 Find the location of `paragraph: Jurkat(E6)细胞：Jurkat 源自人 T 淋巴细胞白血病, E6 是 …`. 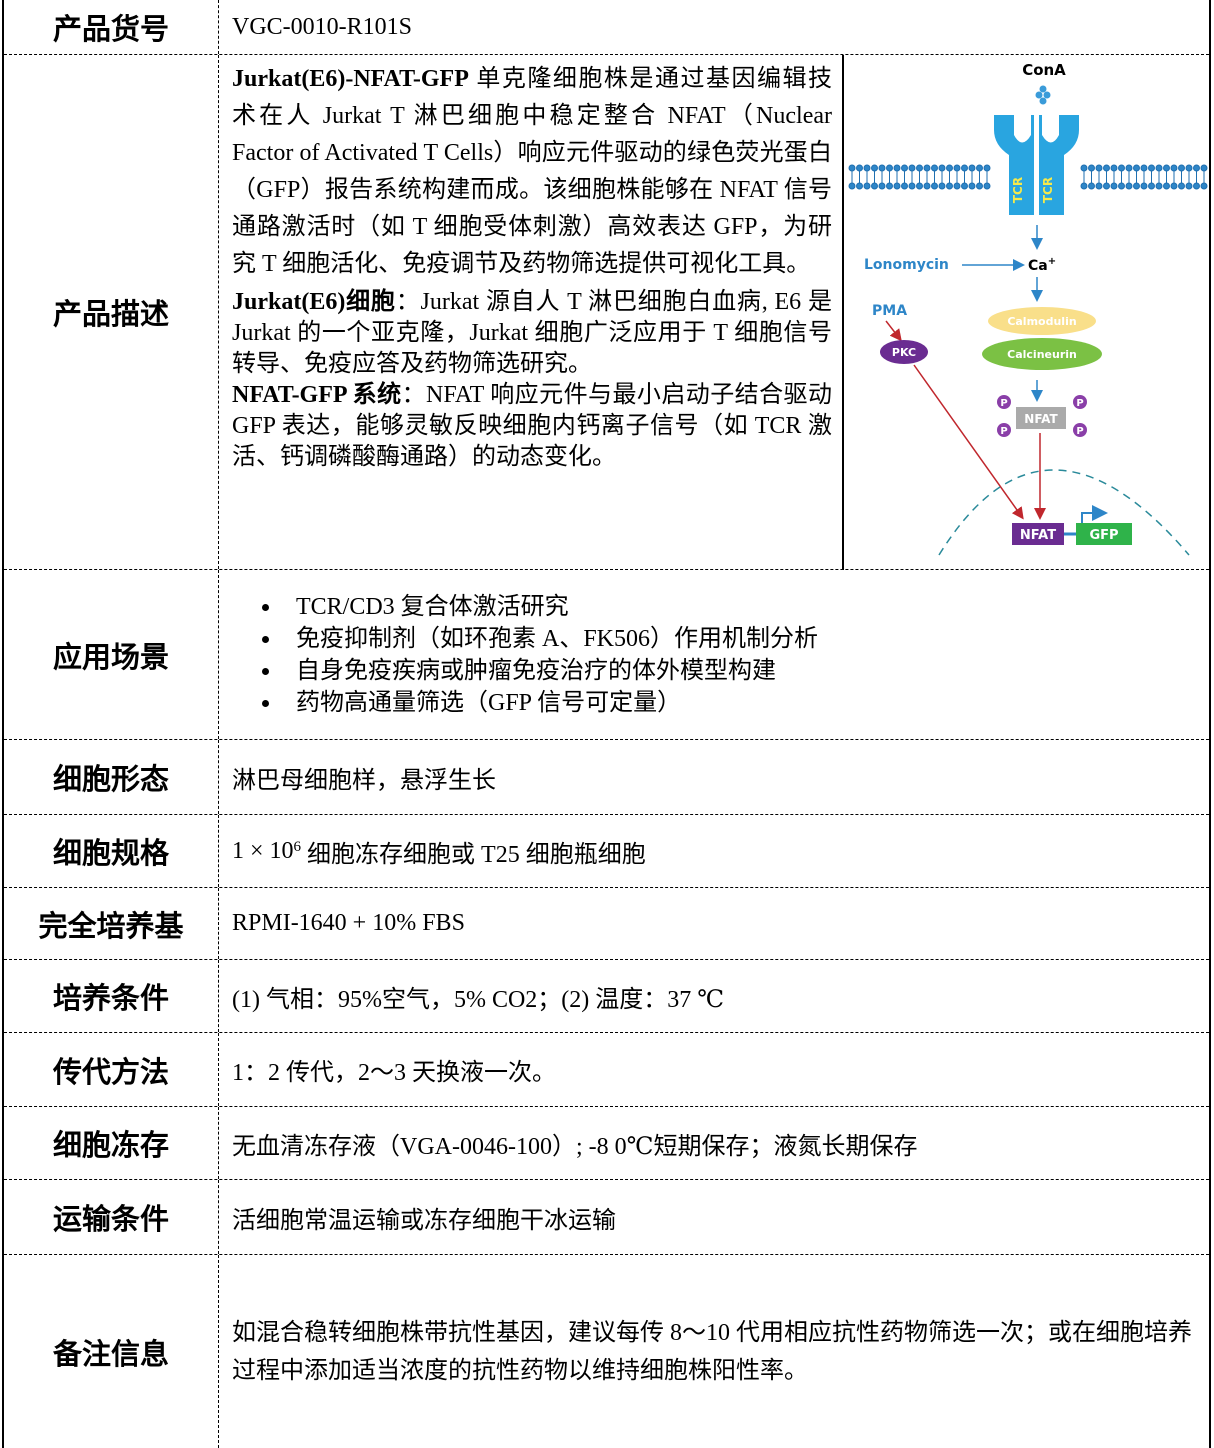

paragraph: Jurkat(E6)细胞：Jurkat 源自人 T 淋巴细胞白血病, E6 是 … is located at coordinates (532, 333).